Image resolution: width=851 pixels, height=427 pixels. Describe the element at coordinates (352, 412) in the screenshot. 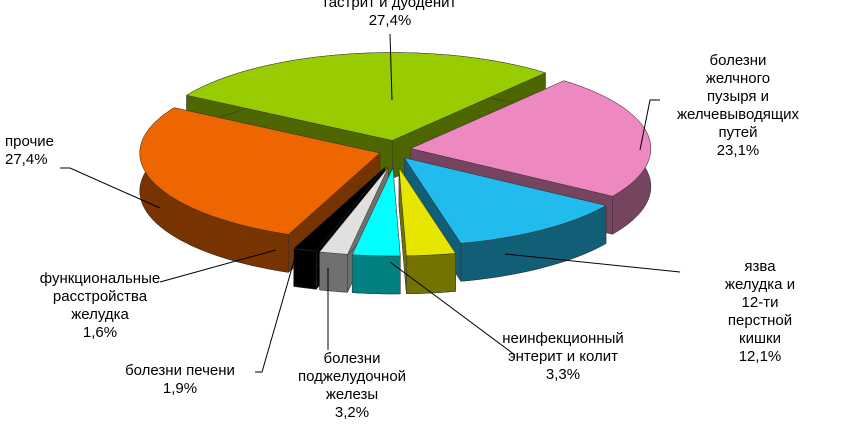

I see `value-label: 3,2%` at that location.